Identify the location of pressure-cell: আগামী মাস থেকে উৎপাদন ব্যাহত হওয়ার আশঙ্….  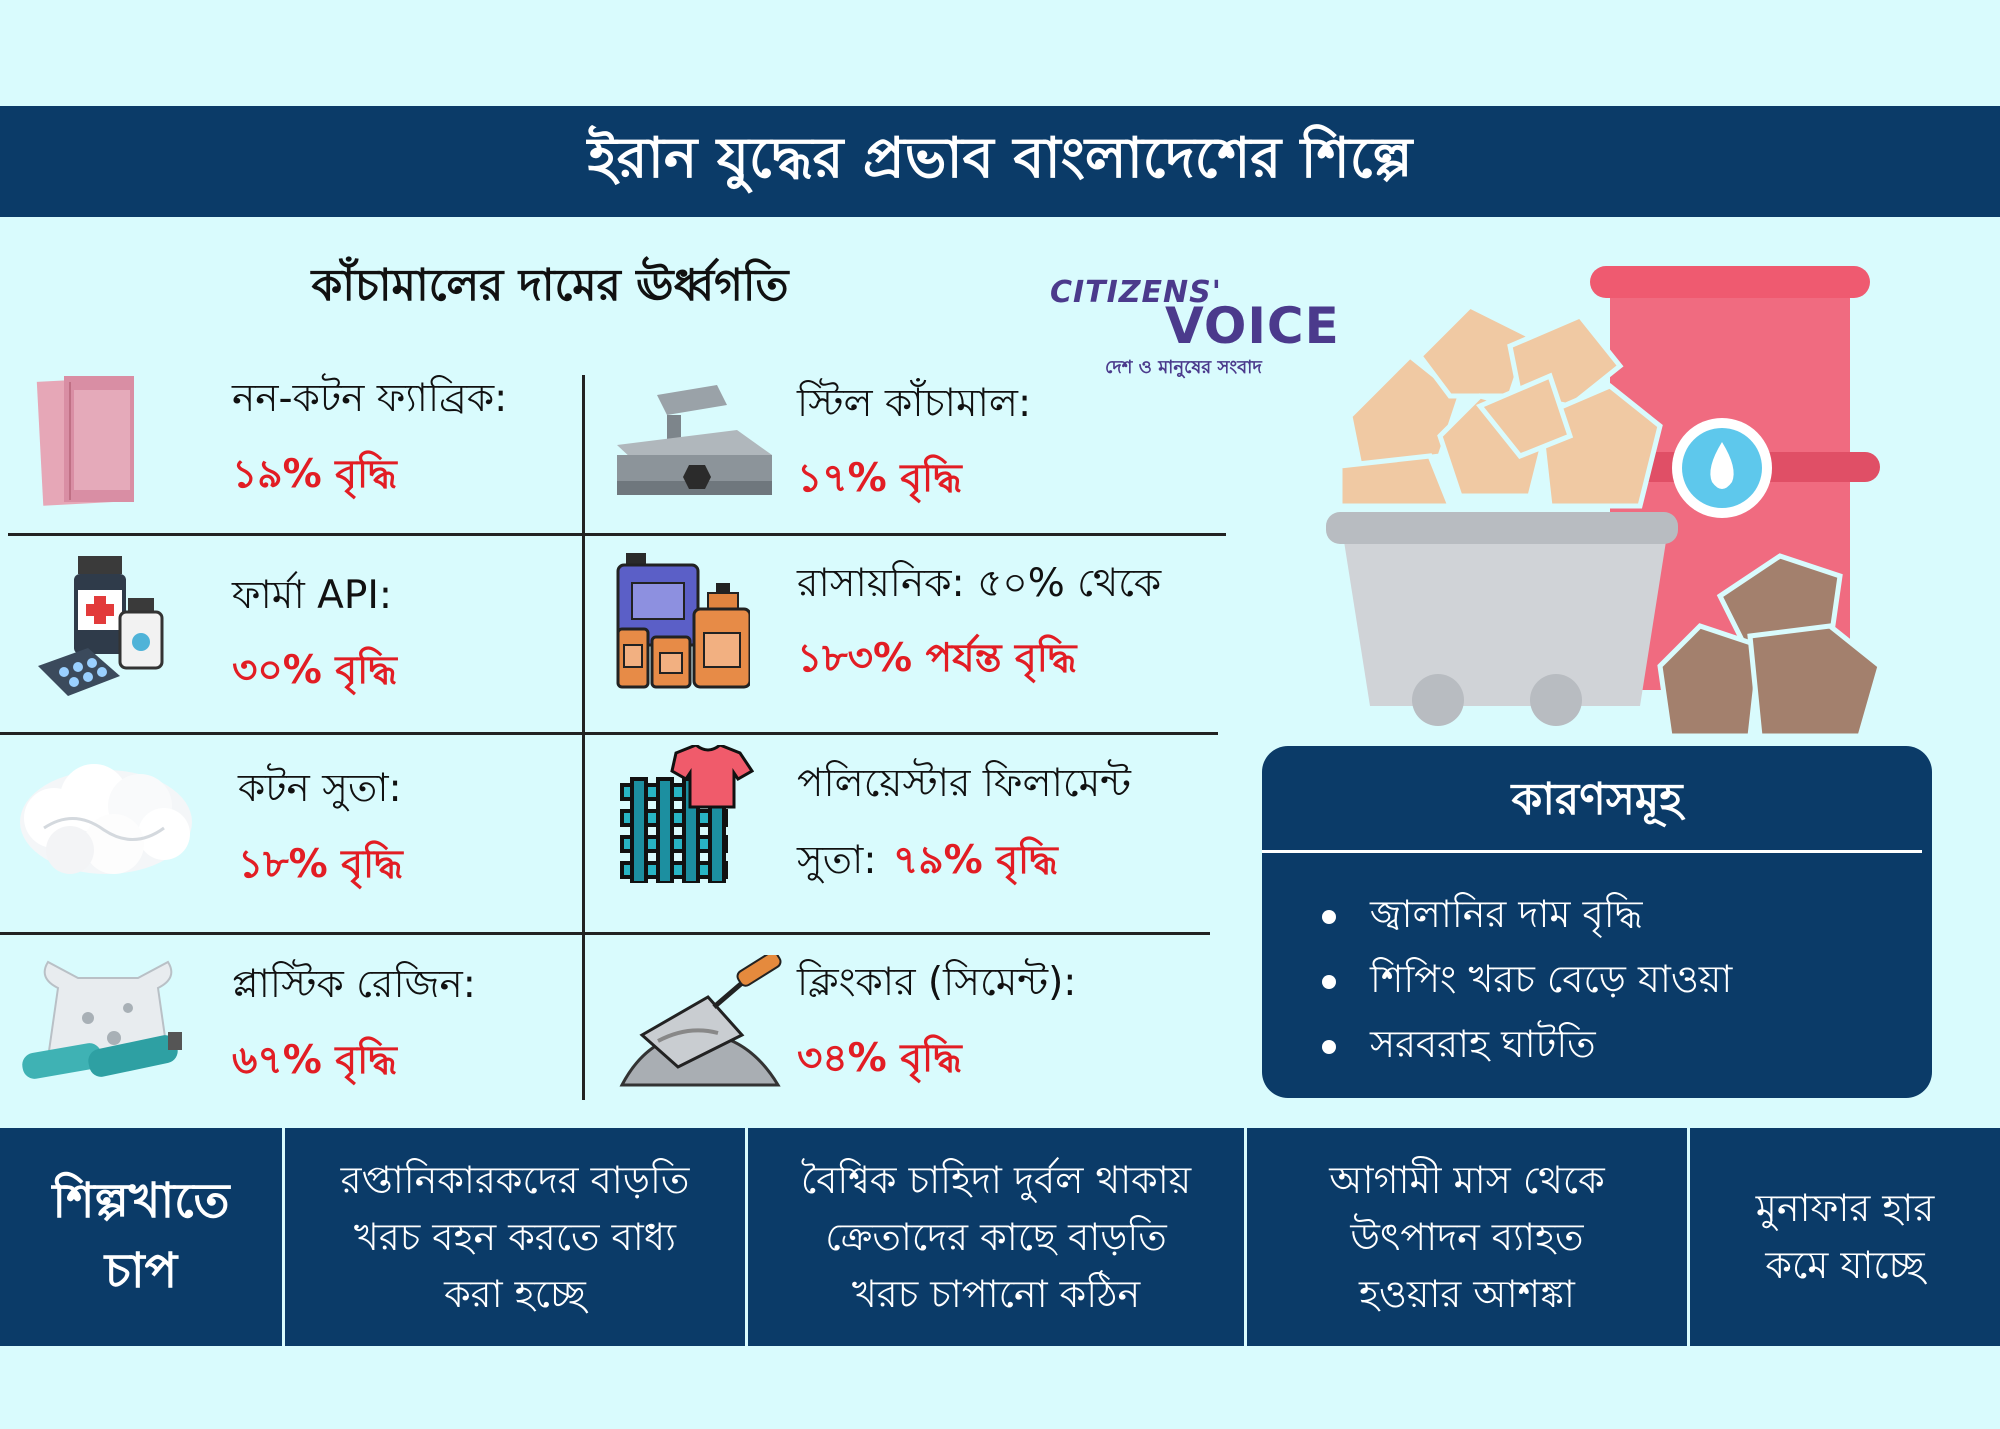
(1467, 1237).